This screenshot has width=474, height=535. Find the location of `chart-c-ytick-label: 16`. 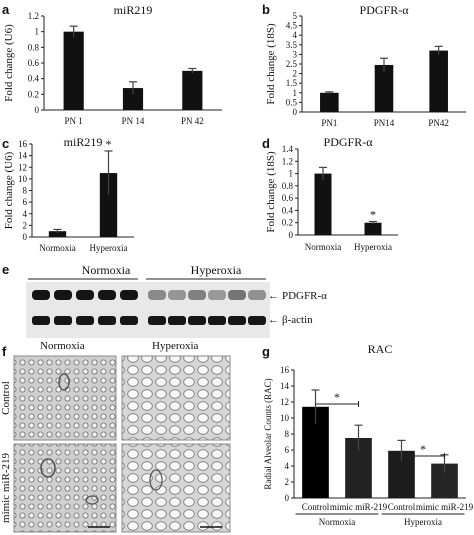

chart-c-ytick-label: 16 is located at coordinates (23, 144).